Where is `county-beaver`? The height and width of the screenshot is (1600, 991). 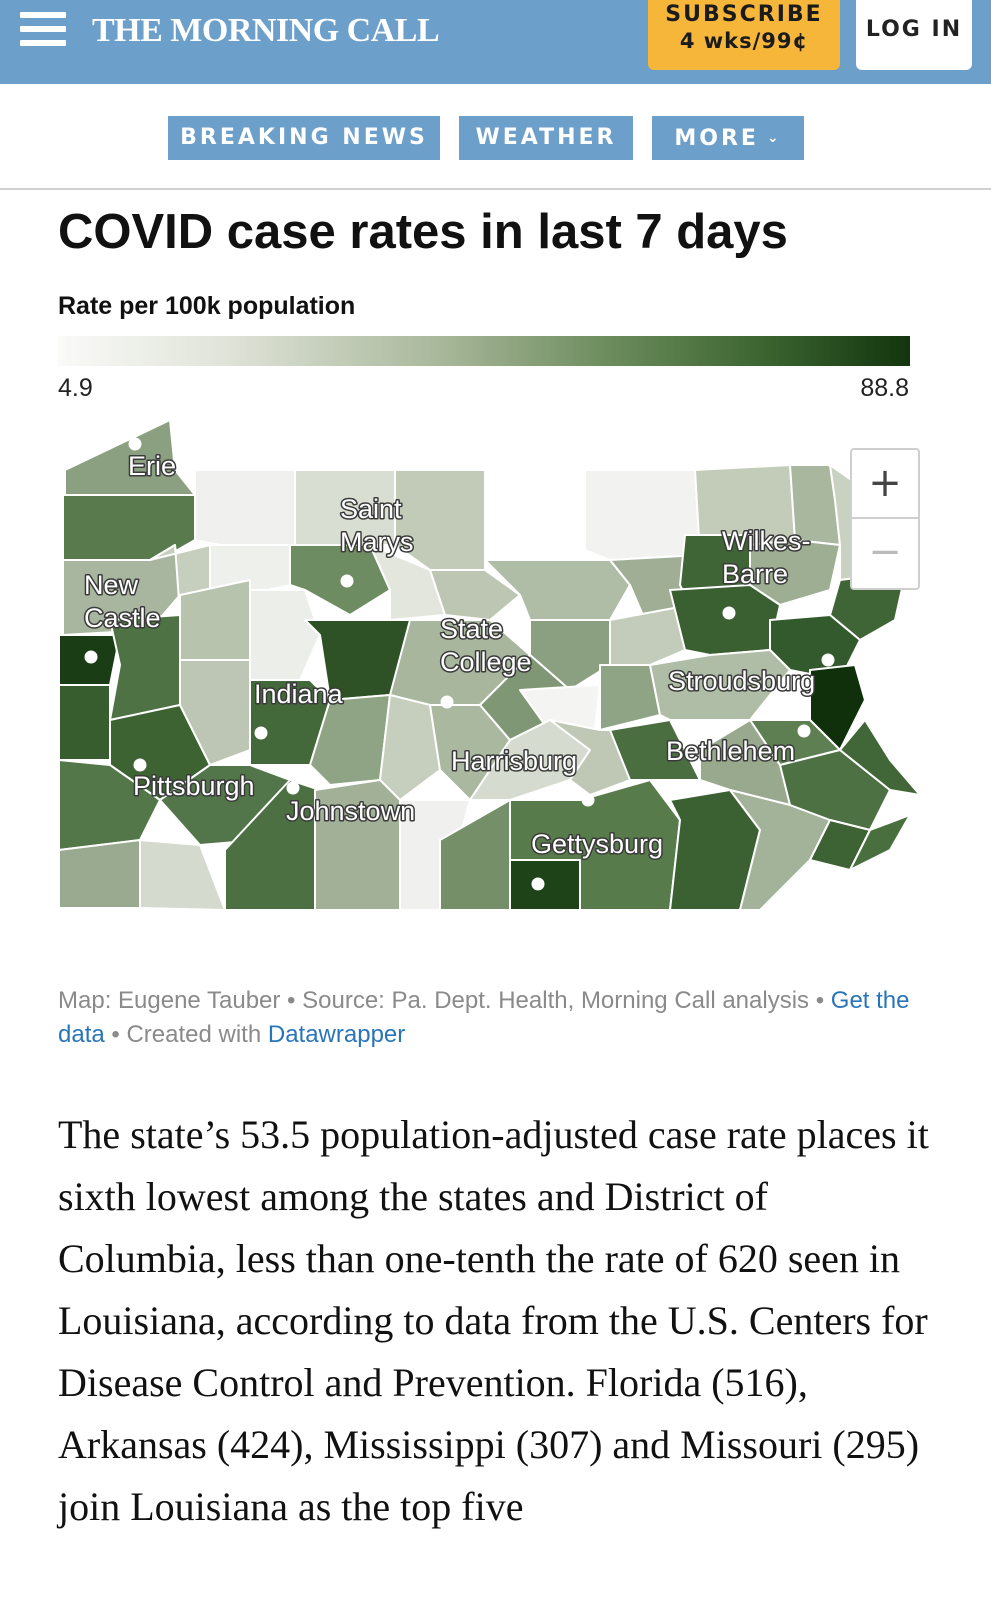
county-beaver is located at coordinates (84, 722).